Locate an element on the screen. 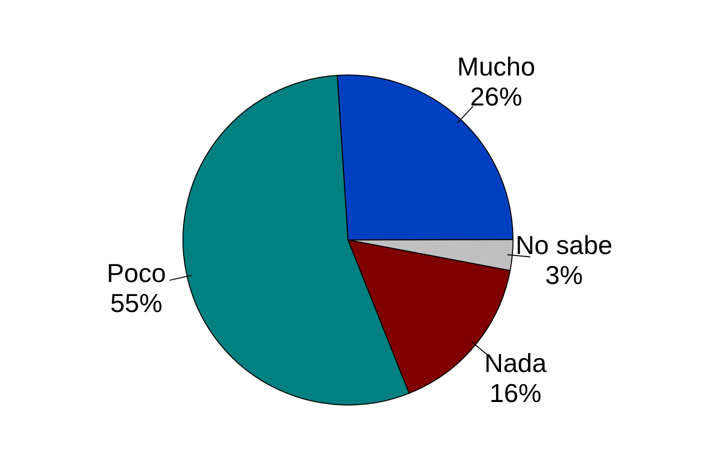 Image resolution: width=716 pixels, height=451 pixels. data-label: 55% is located at coordinates (136, 303).